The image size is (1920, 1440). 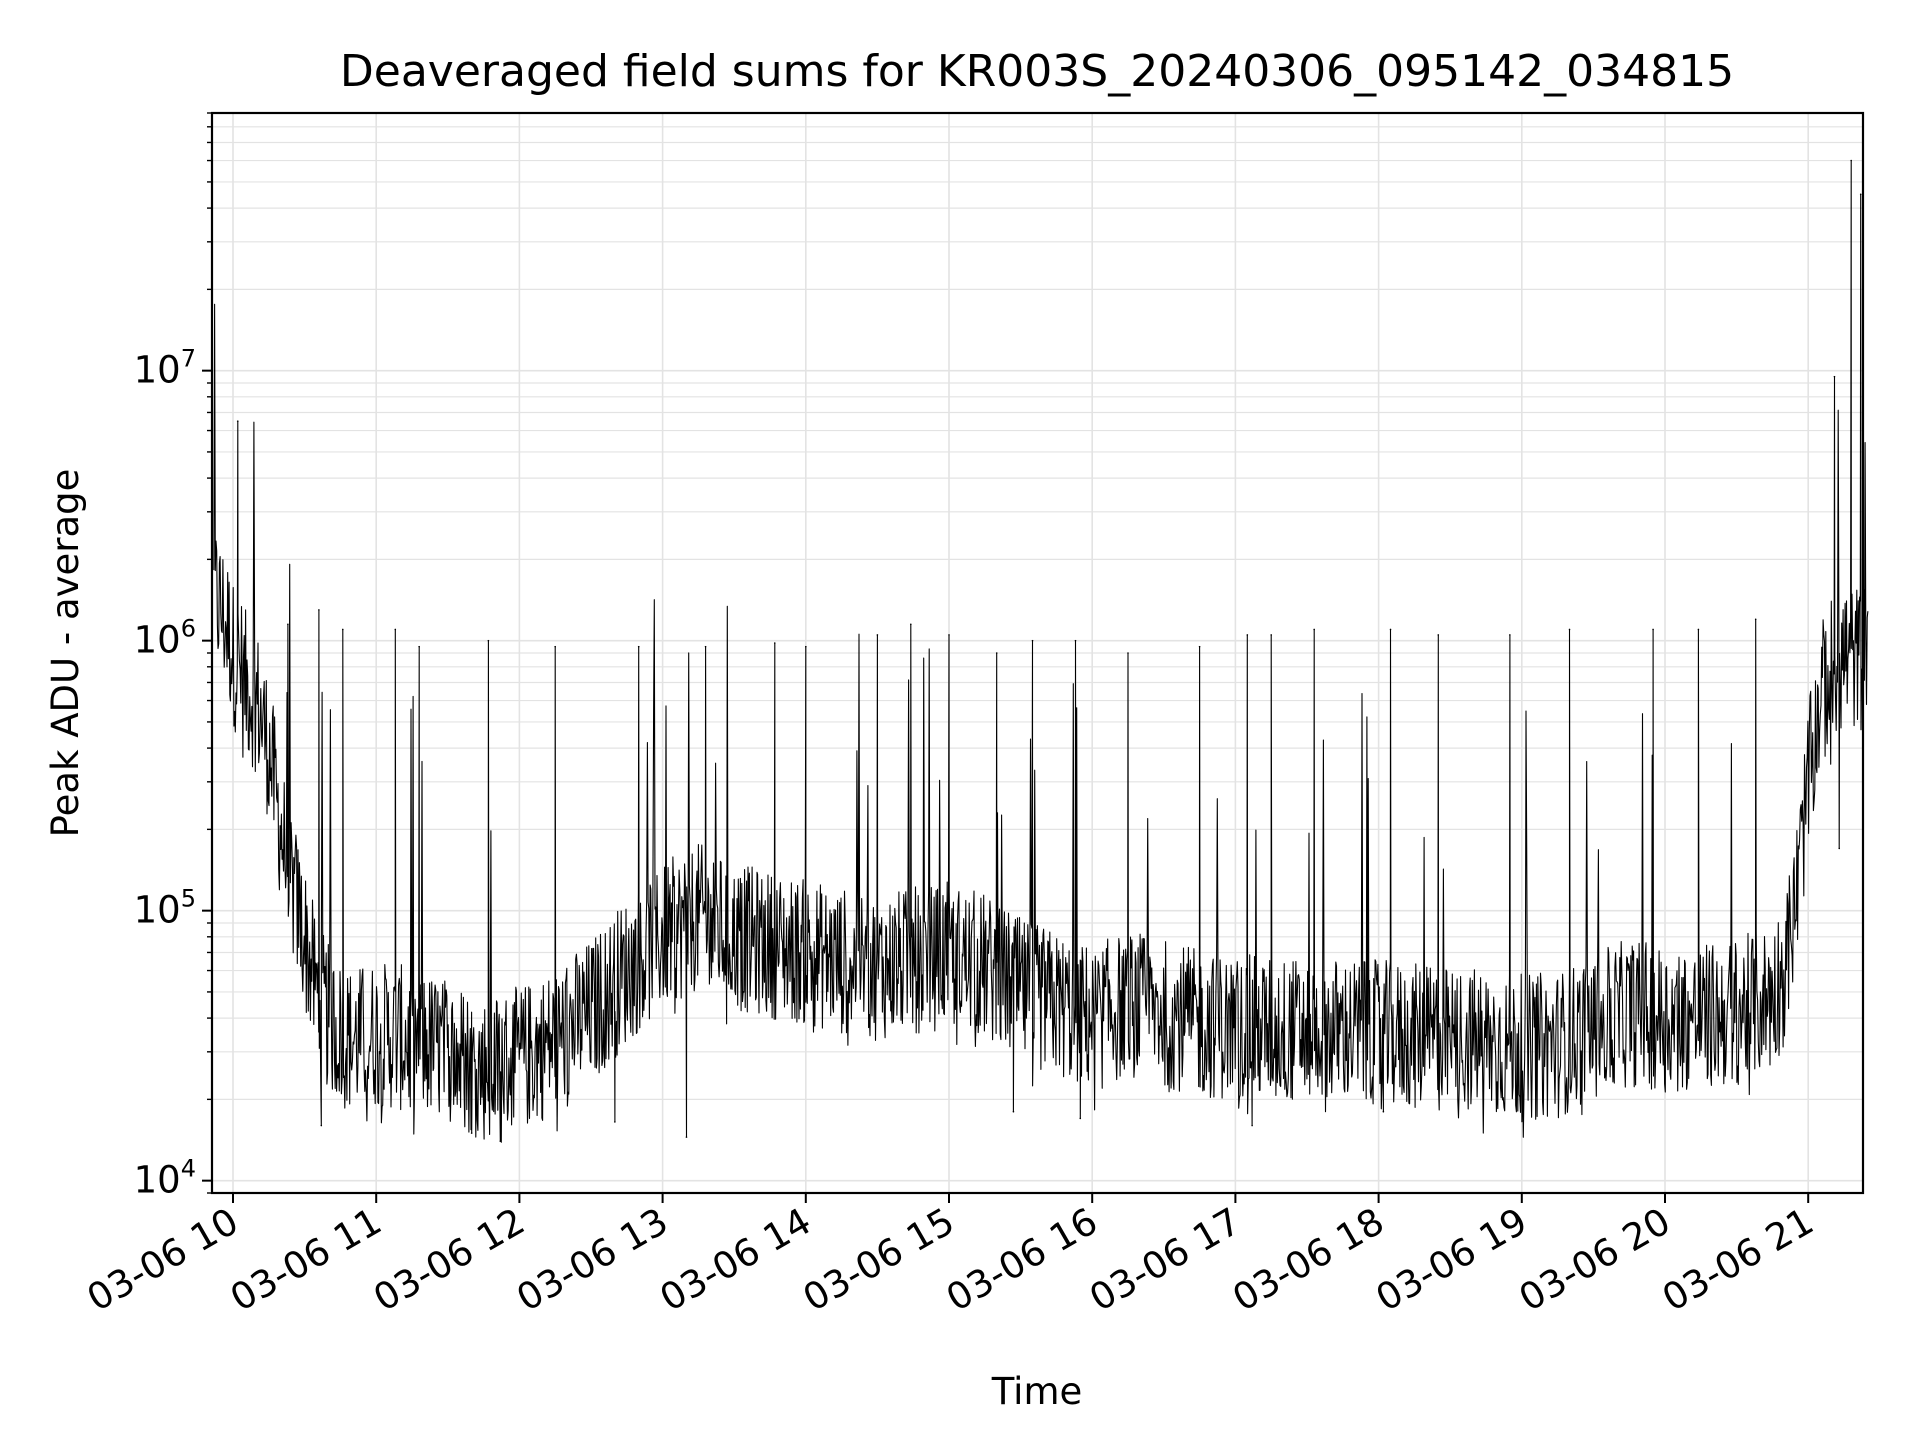 I want to click on y-tick-label: 10⁵, so click(x=165, y=908).